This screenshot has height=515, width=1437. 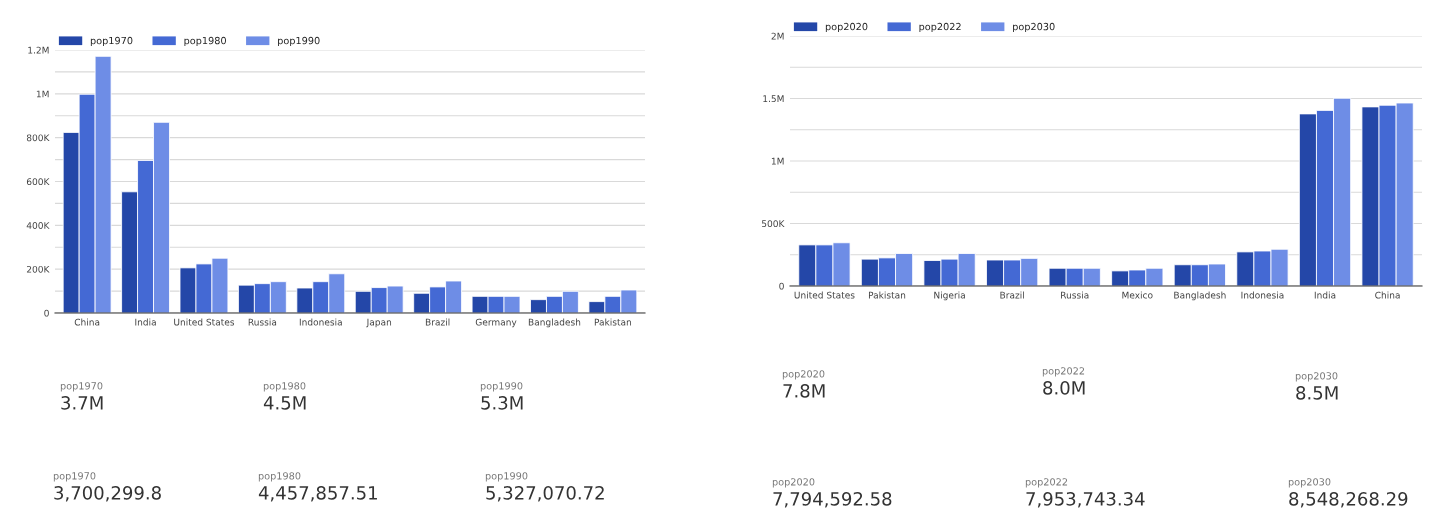 I want to click on text: 5.3M, so click(x=502, y=403).